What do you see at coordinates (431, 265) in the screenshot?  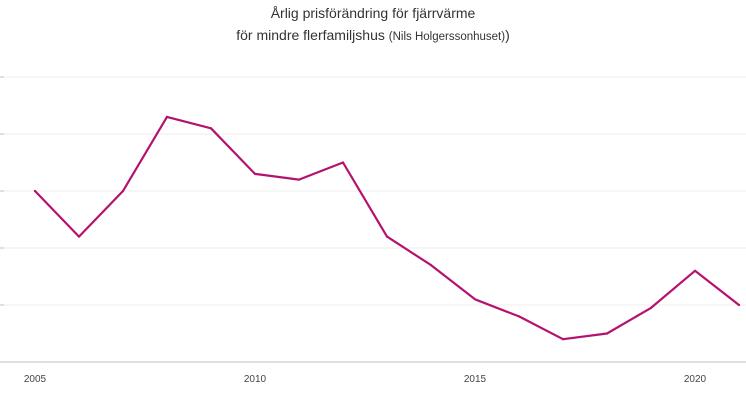 I see `data-point-2014` at bounding box center [431, 265].